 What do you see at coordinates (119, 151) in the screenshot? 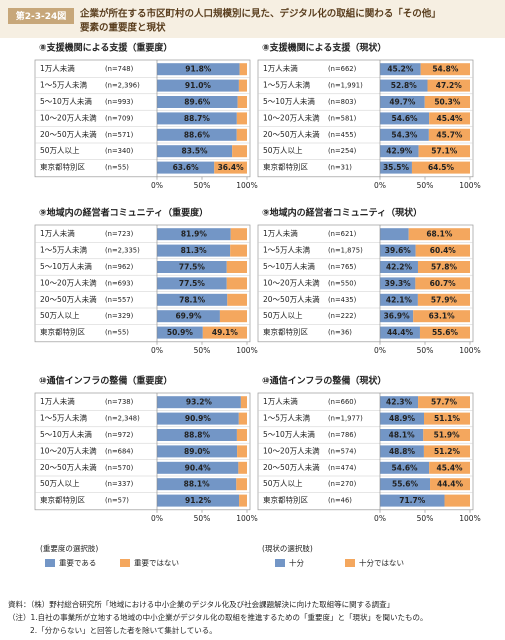
I see `sample-size: (n=340)` at bounding box center [119, 151].